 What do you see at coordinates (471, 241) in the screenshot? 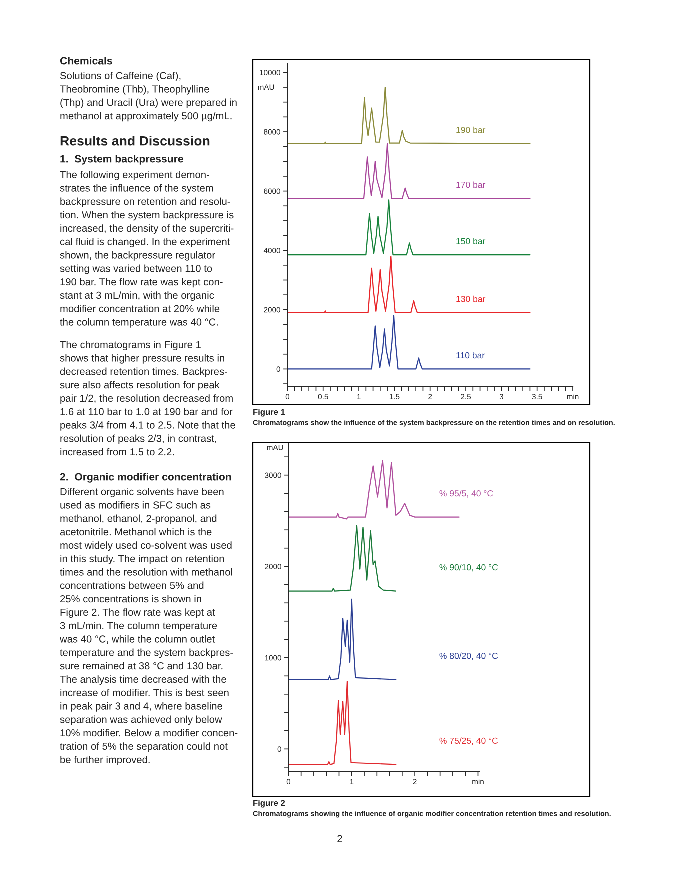
I see `series-label: 150 bar` at bounding box center [471, 241].